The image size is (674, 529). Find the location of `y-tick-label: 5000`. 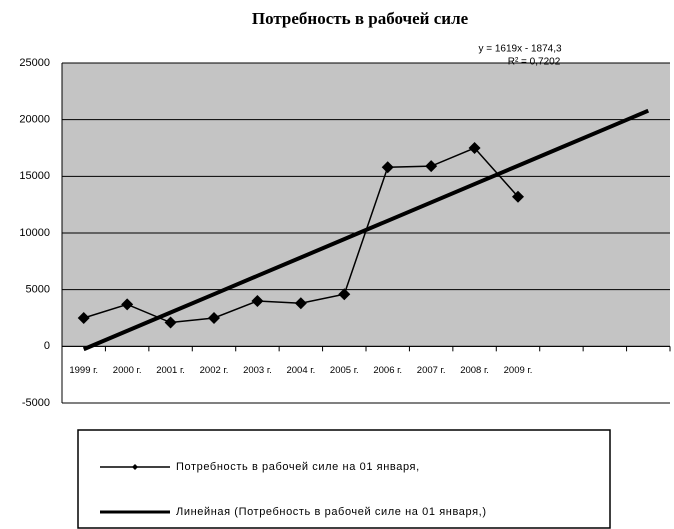

y-tick-label: 5000 is located at coordinates (38, 290).